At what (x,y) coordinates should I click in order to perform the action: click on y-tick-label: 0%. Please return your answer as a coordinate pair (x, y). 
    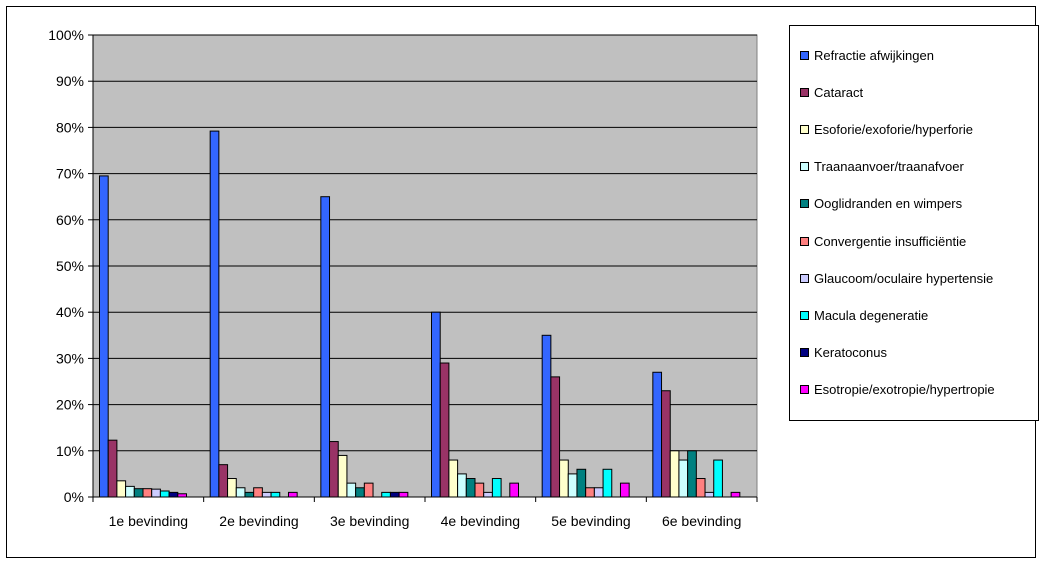
    Looking at the image, I should click on (74, 497).